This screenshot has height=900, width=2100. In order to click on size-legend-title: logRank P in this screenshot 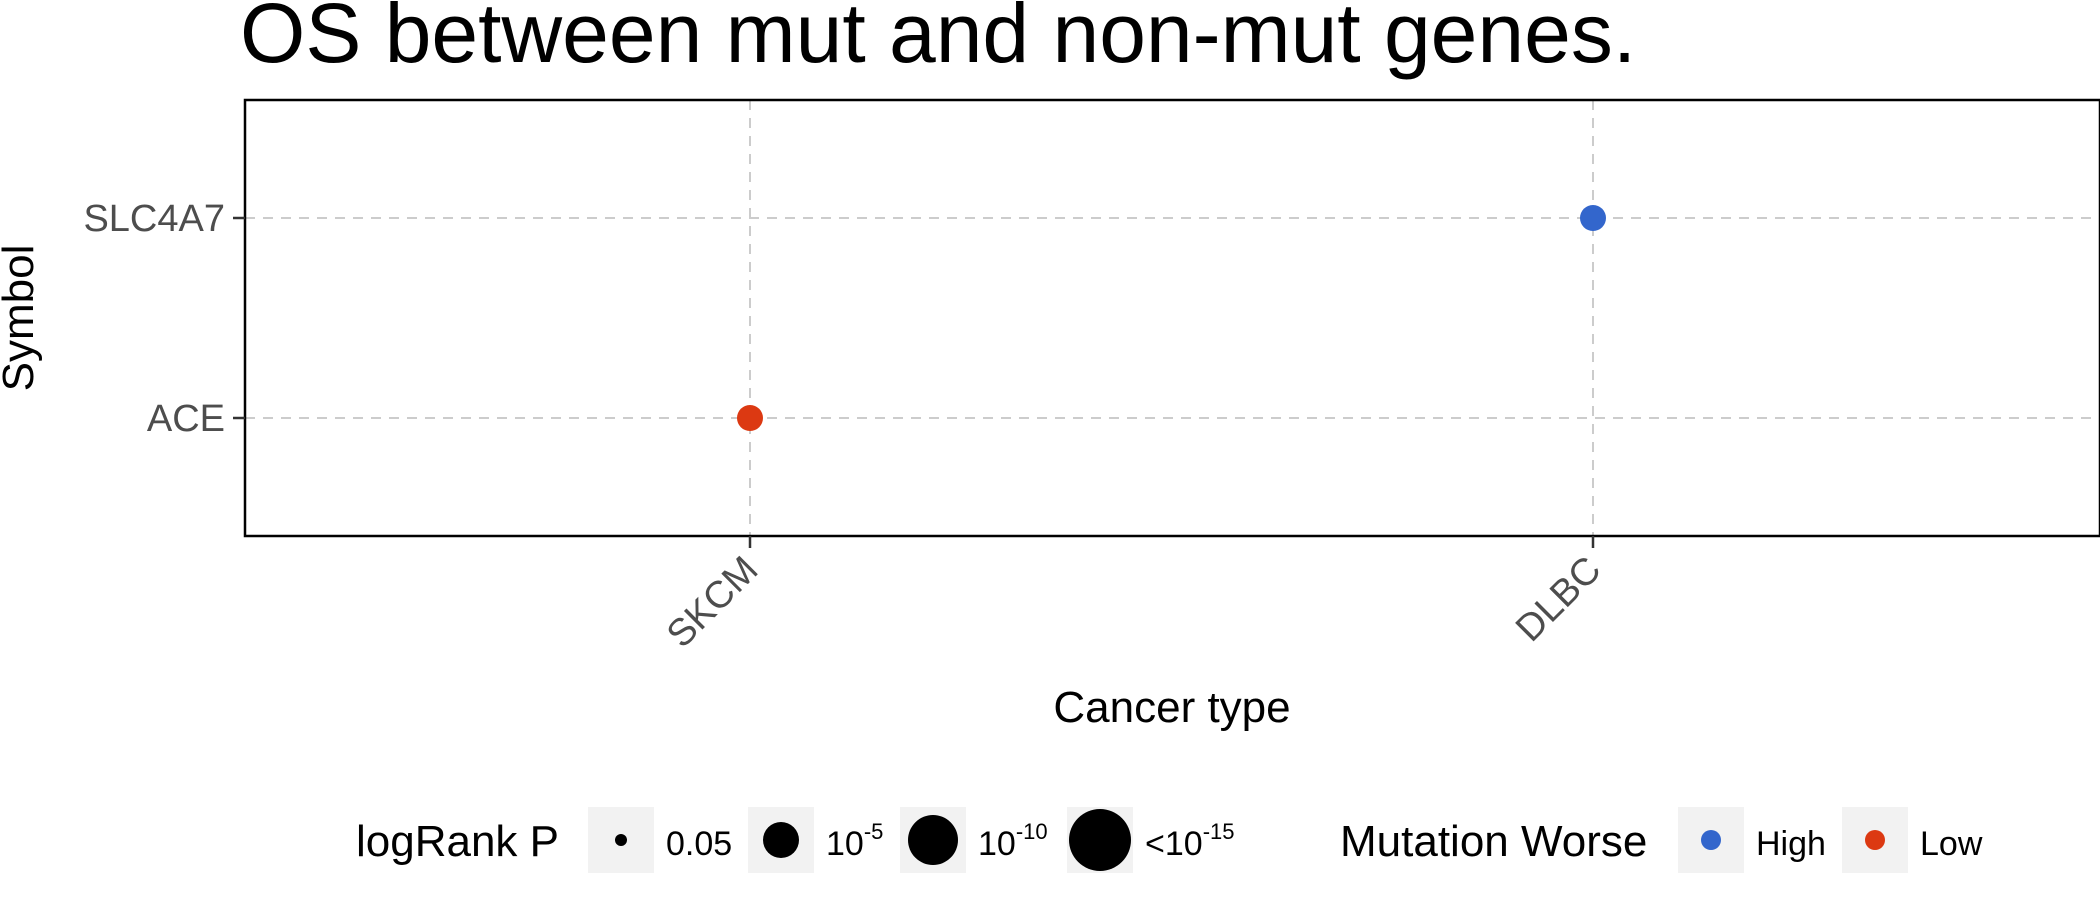, I will do `click(457, 841)`.